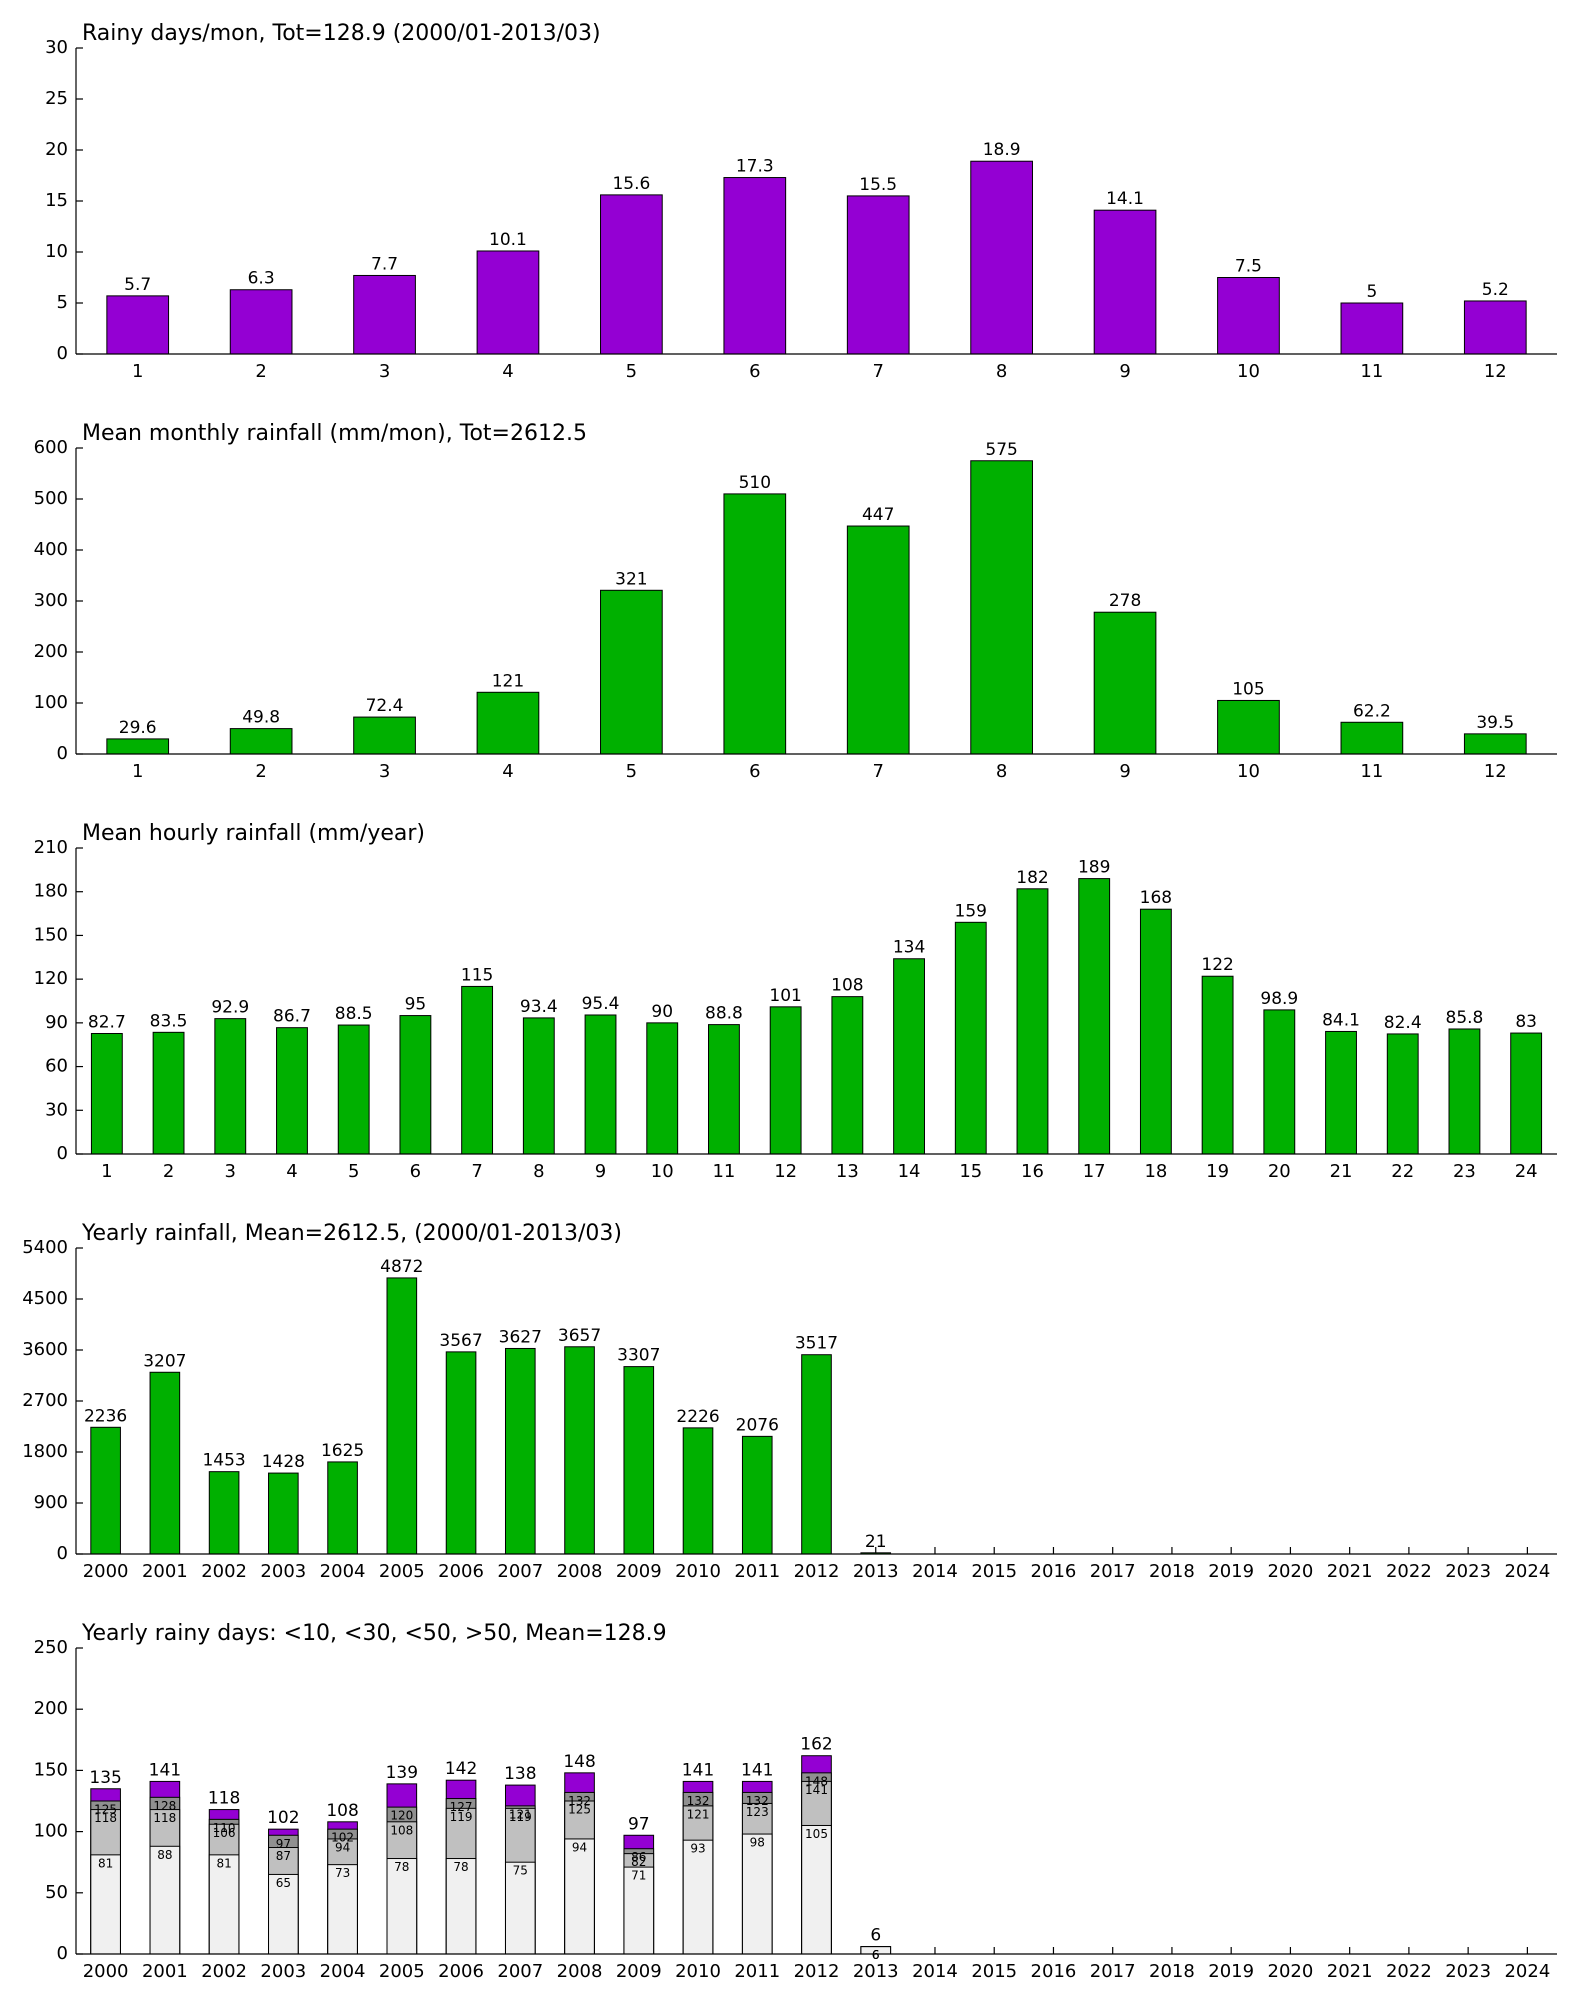 The width and height of the screenshot is (1580, 2000). I want to click on value-label: 101, so click(785, 996).